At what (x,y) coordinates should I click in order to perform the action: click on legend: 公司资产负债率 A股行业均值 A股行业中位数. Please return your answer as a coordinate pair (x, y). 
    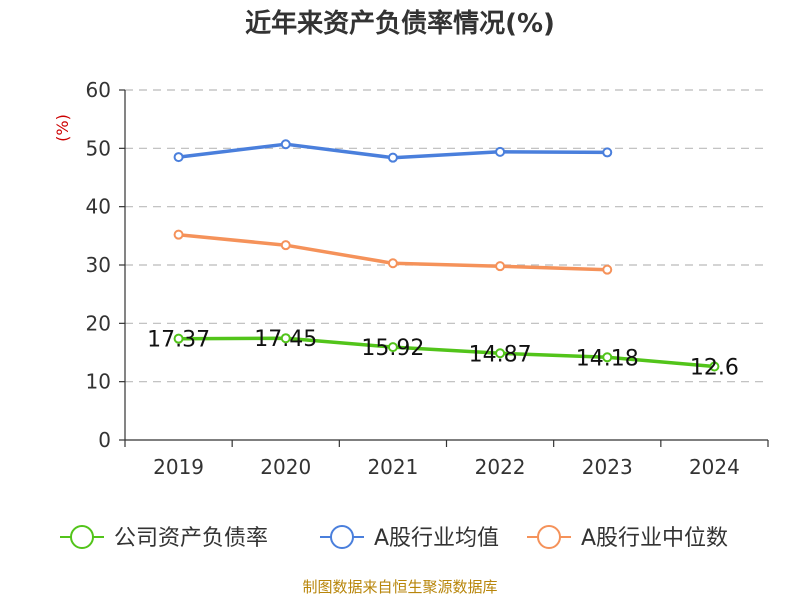
    Looking at the image, I should click on (394, 538).